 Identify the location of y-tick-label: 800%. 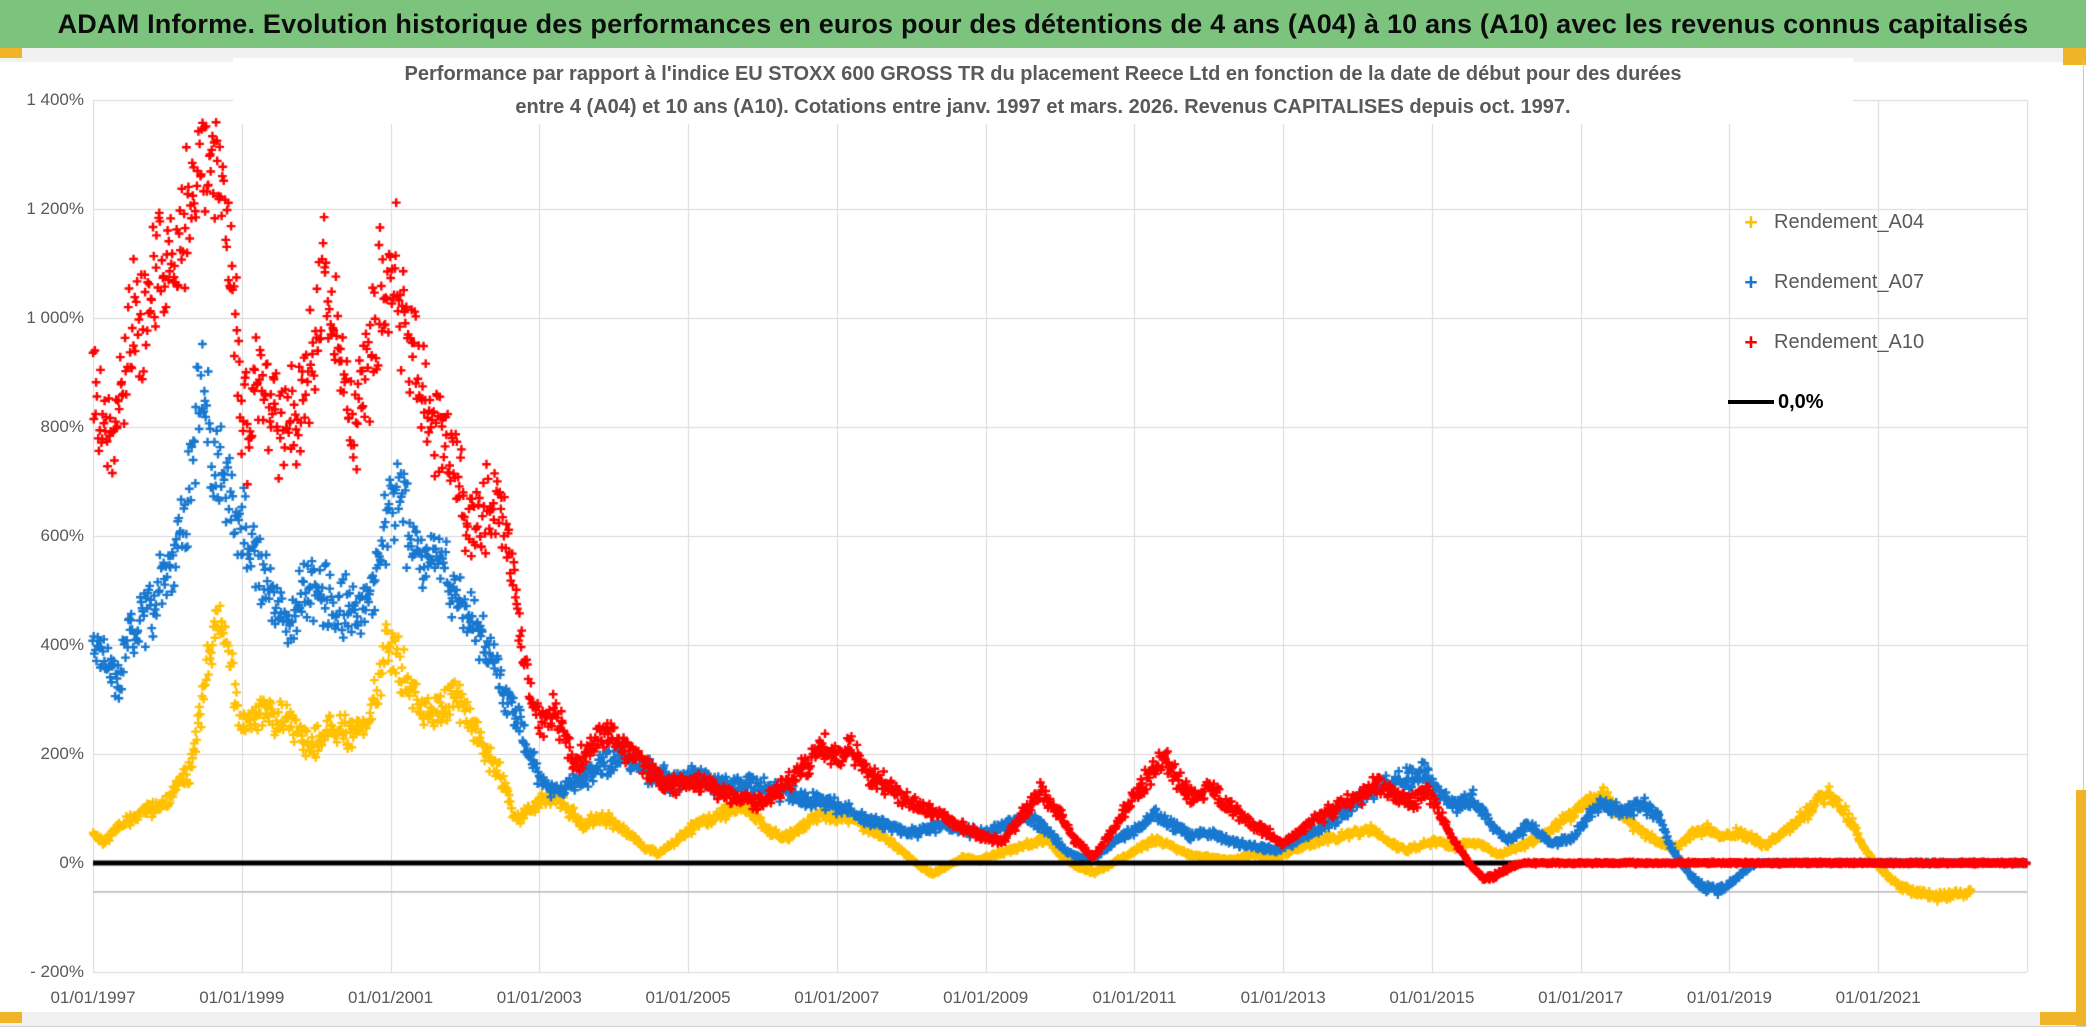
(62, 426).